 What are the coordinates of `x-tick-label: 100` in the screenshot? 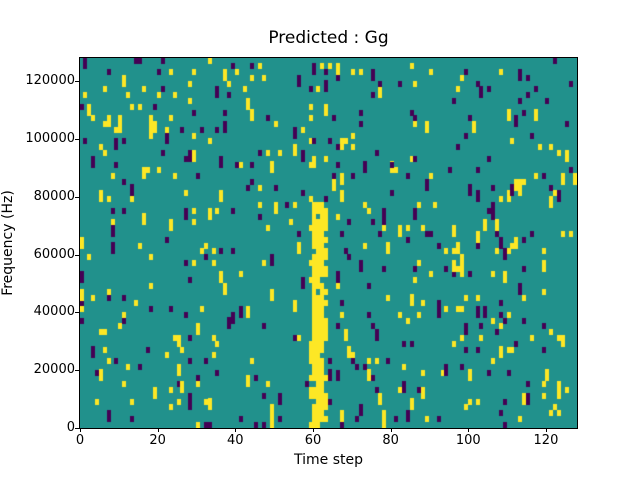 It's located at (468, 440).